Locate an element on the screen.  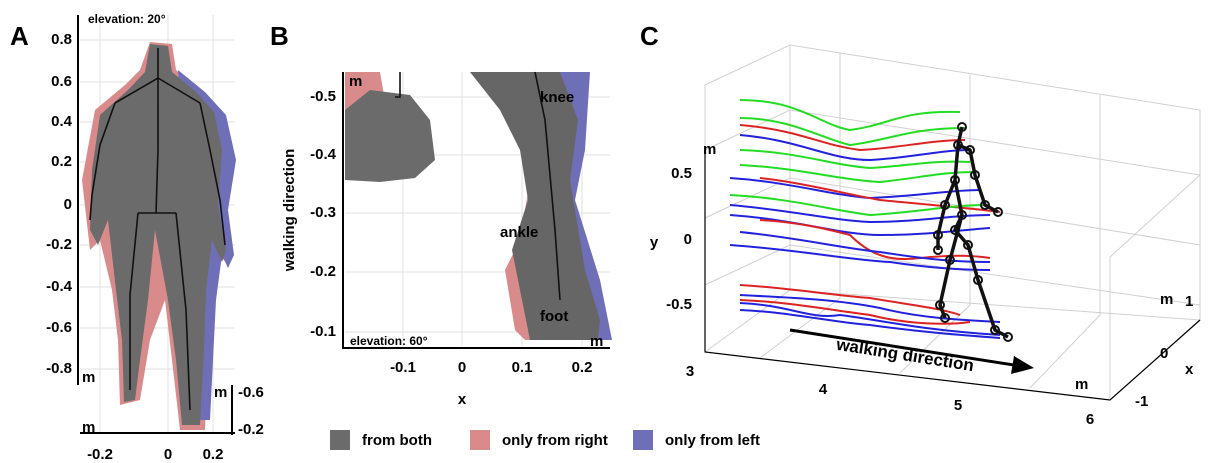
x-axis-label: x is located at coordinates (462, 399).